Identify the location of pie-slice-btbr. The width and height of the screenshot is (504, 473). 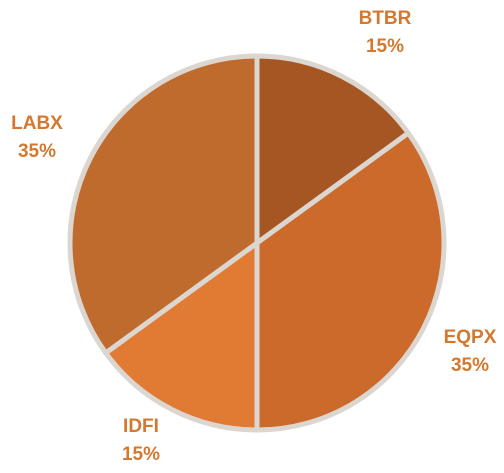
(332, 149).